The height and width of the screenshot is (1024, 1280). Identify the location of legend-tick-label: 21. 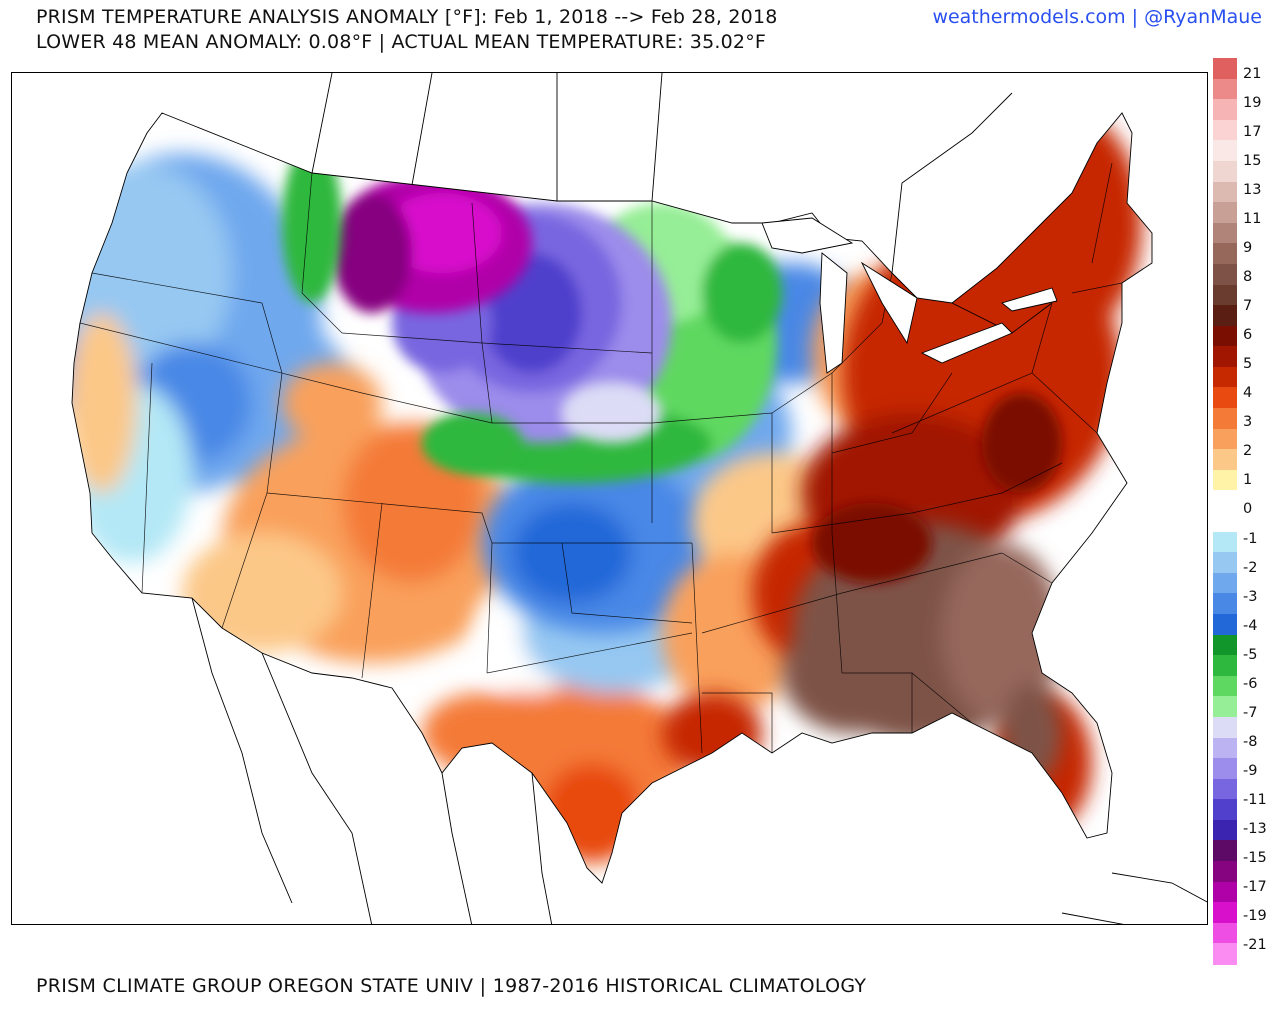
(1252, 74).